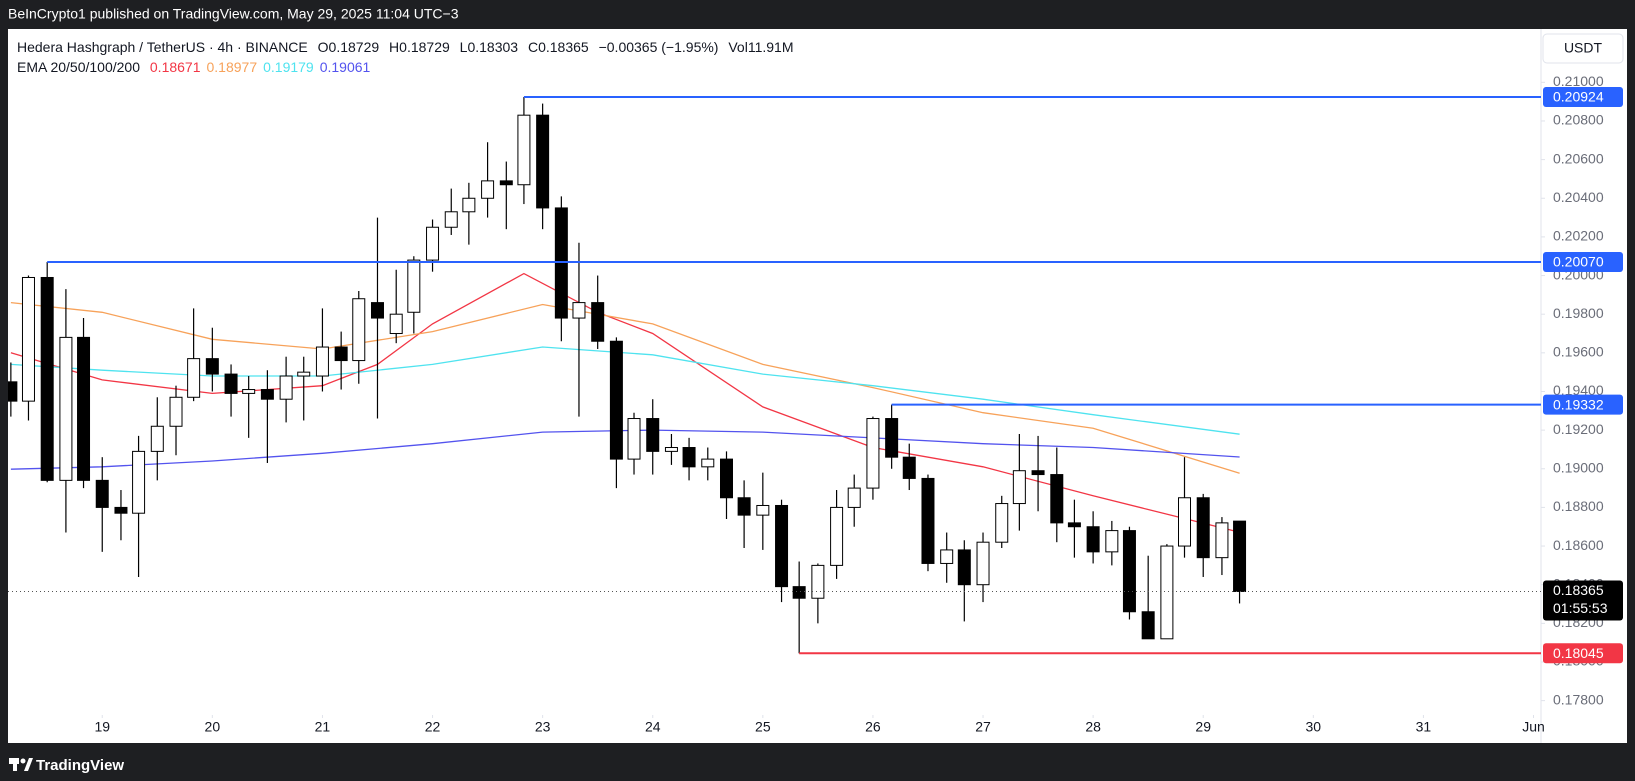  I want to click on ohlc-value: 0.18303, so click(493, 47).